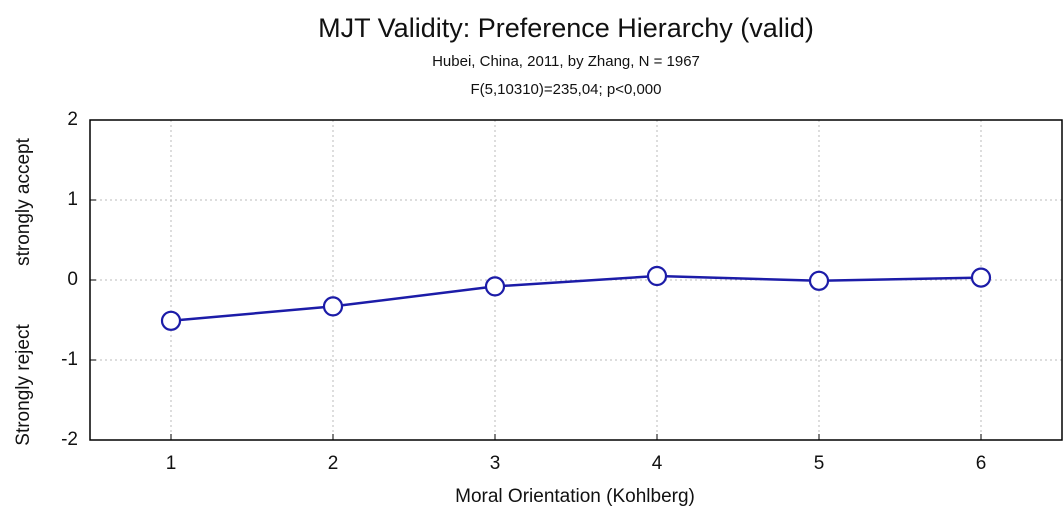  What do you see at coordinates (69, 439) in the screenshot?
I see `y-tick-label: -2` at bounding box center [69, 439].